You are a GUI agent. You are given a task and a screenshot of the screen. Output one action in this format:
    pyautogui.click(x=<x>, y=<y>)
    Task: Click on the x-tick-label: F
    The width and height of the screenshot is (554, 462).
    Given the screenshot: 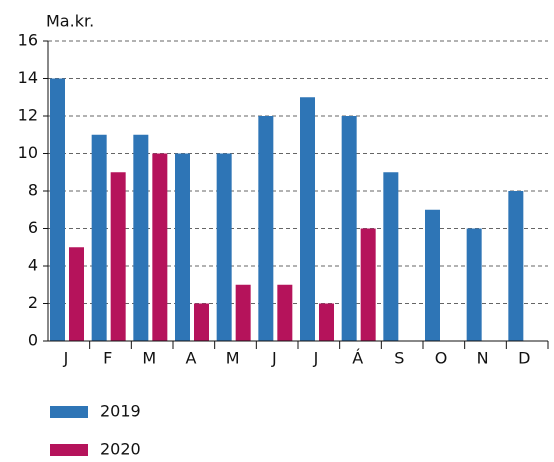 What is the action you would take?
    pyautogui.click(x=107, y=358)
    